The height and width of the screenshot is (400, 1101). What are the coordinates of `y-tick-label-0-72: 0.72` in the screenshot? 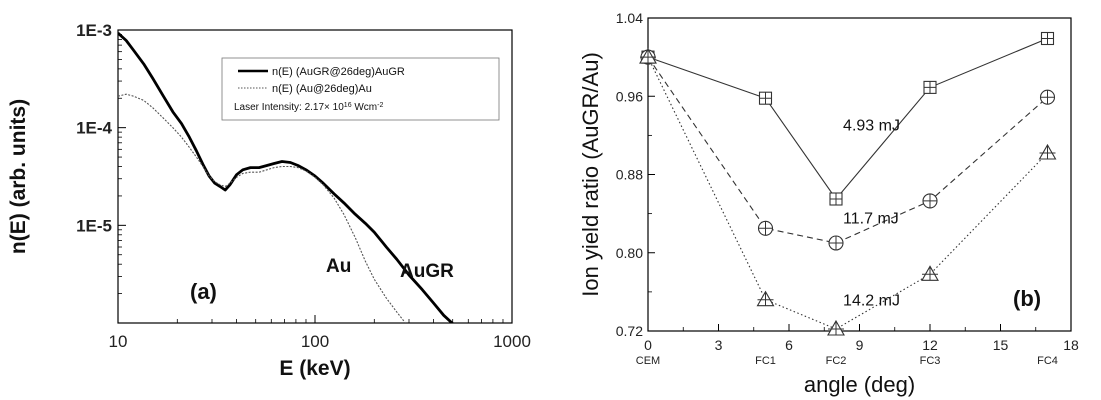 It's located at (629, 331).